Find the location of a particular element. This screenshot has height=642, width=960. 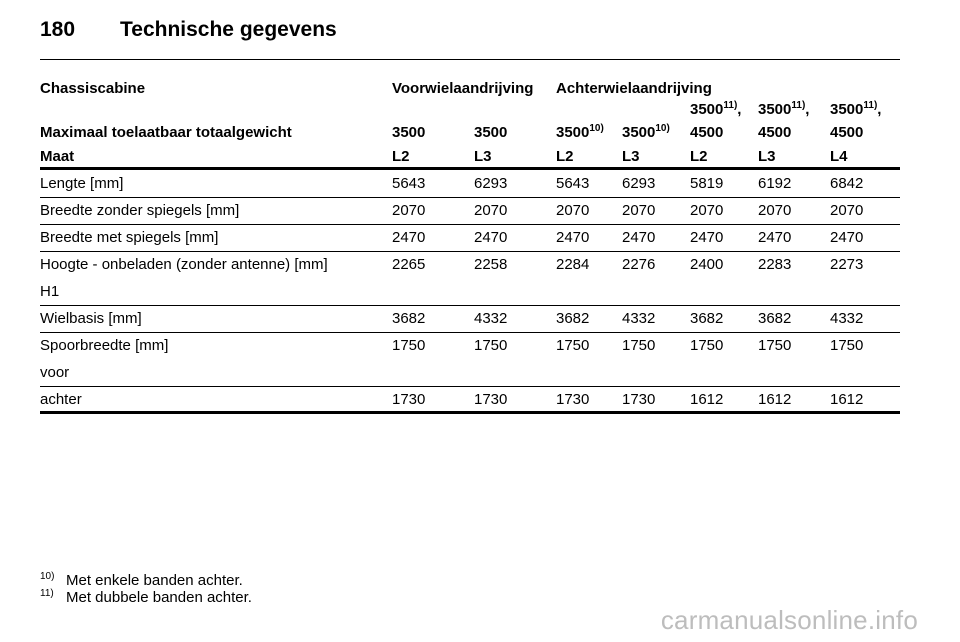

group-label: Chassiscabine is located at coordinates (93, 88).